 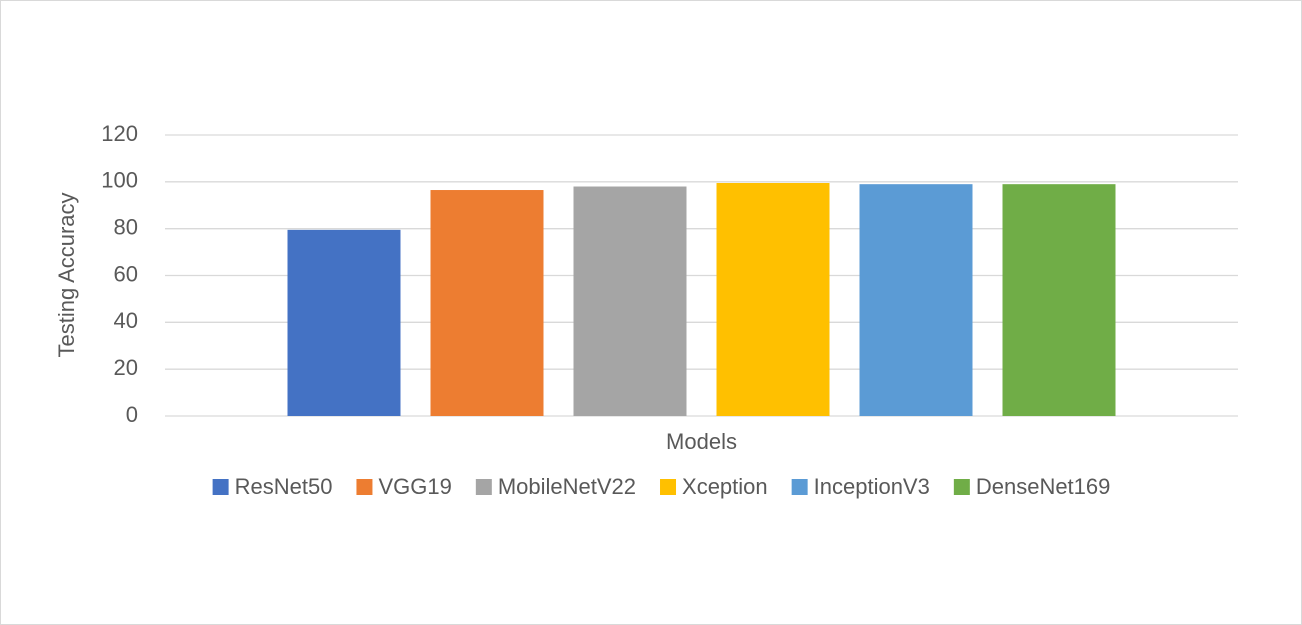 What do you see at coordinates (119, 180) in the screenshot?
I see `y-tick-label: 100` at bounding box center [119, 180].